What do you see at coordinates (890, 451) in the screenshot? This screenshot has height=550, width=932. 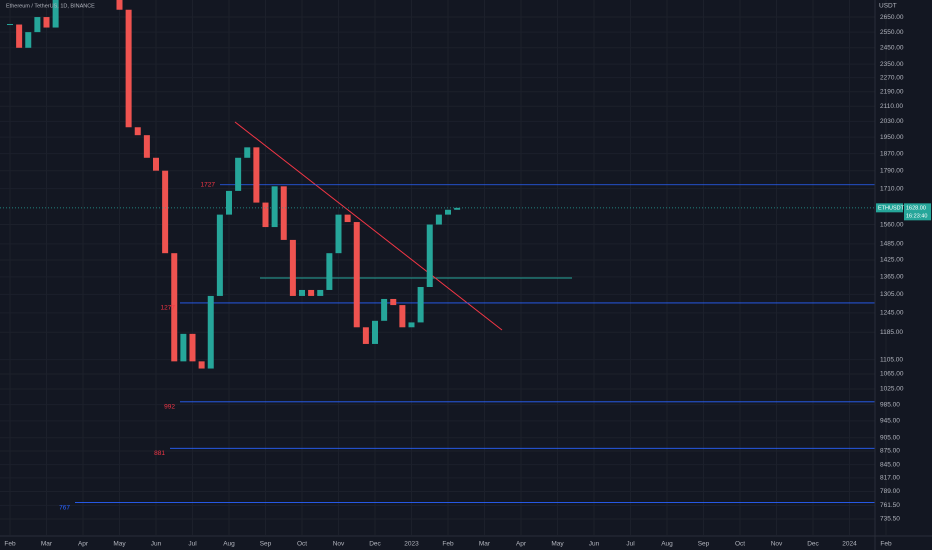 I see `y-tick-label: 875.00` at bounding box center [890, 451].